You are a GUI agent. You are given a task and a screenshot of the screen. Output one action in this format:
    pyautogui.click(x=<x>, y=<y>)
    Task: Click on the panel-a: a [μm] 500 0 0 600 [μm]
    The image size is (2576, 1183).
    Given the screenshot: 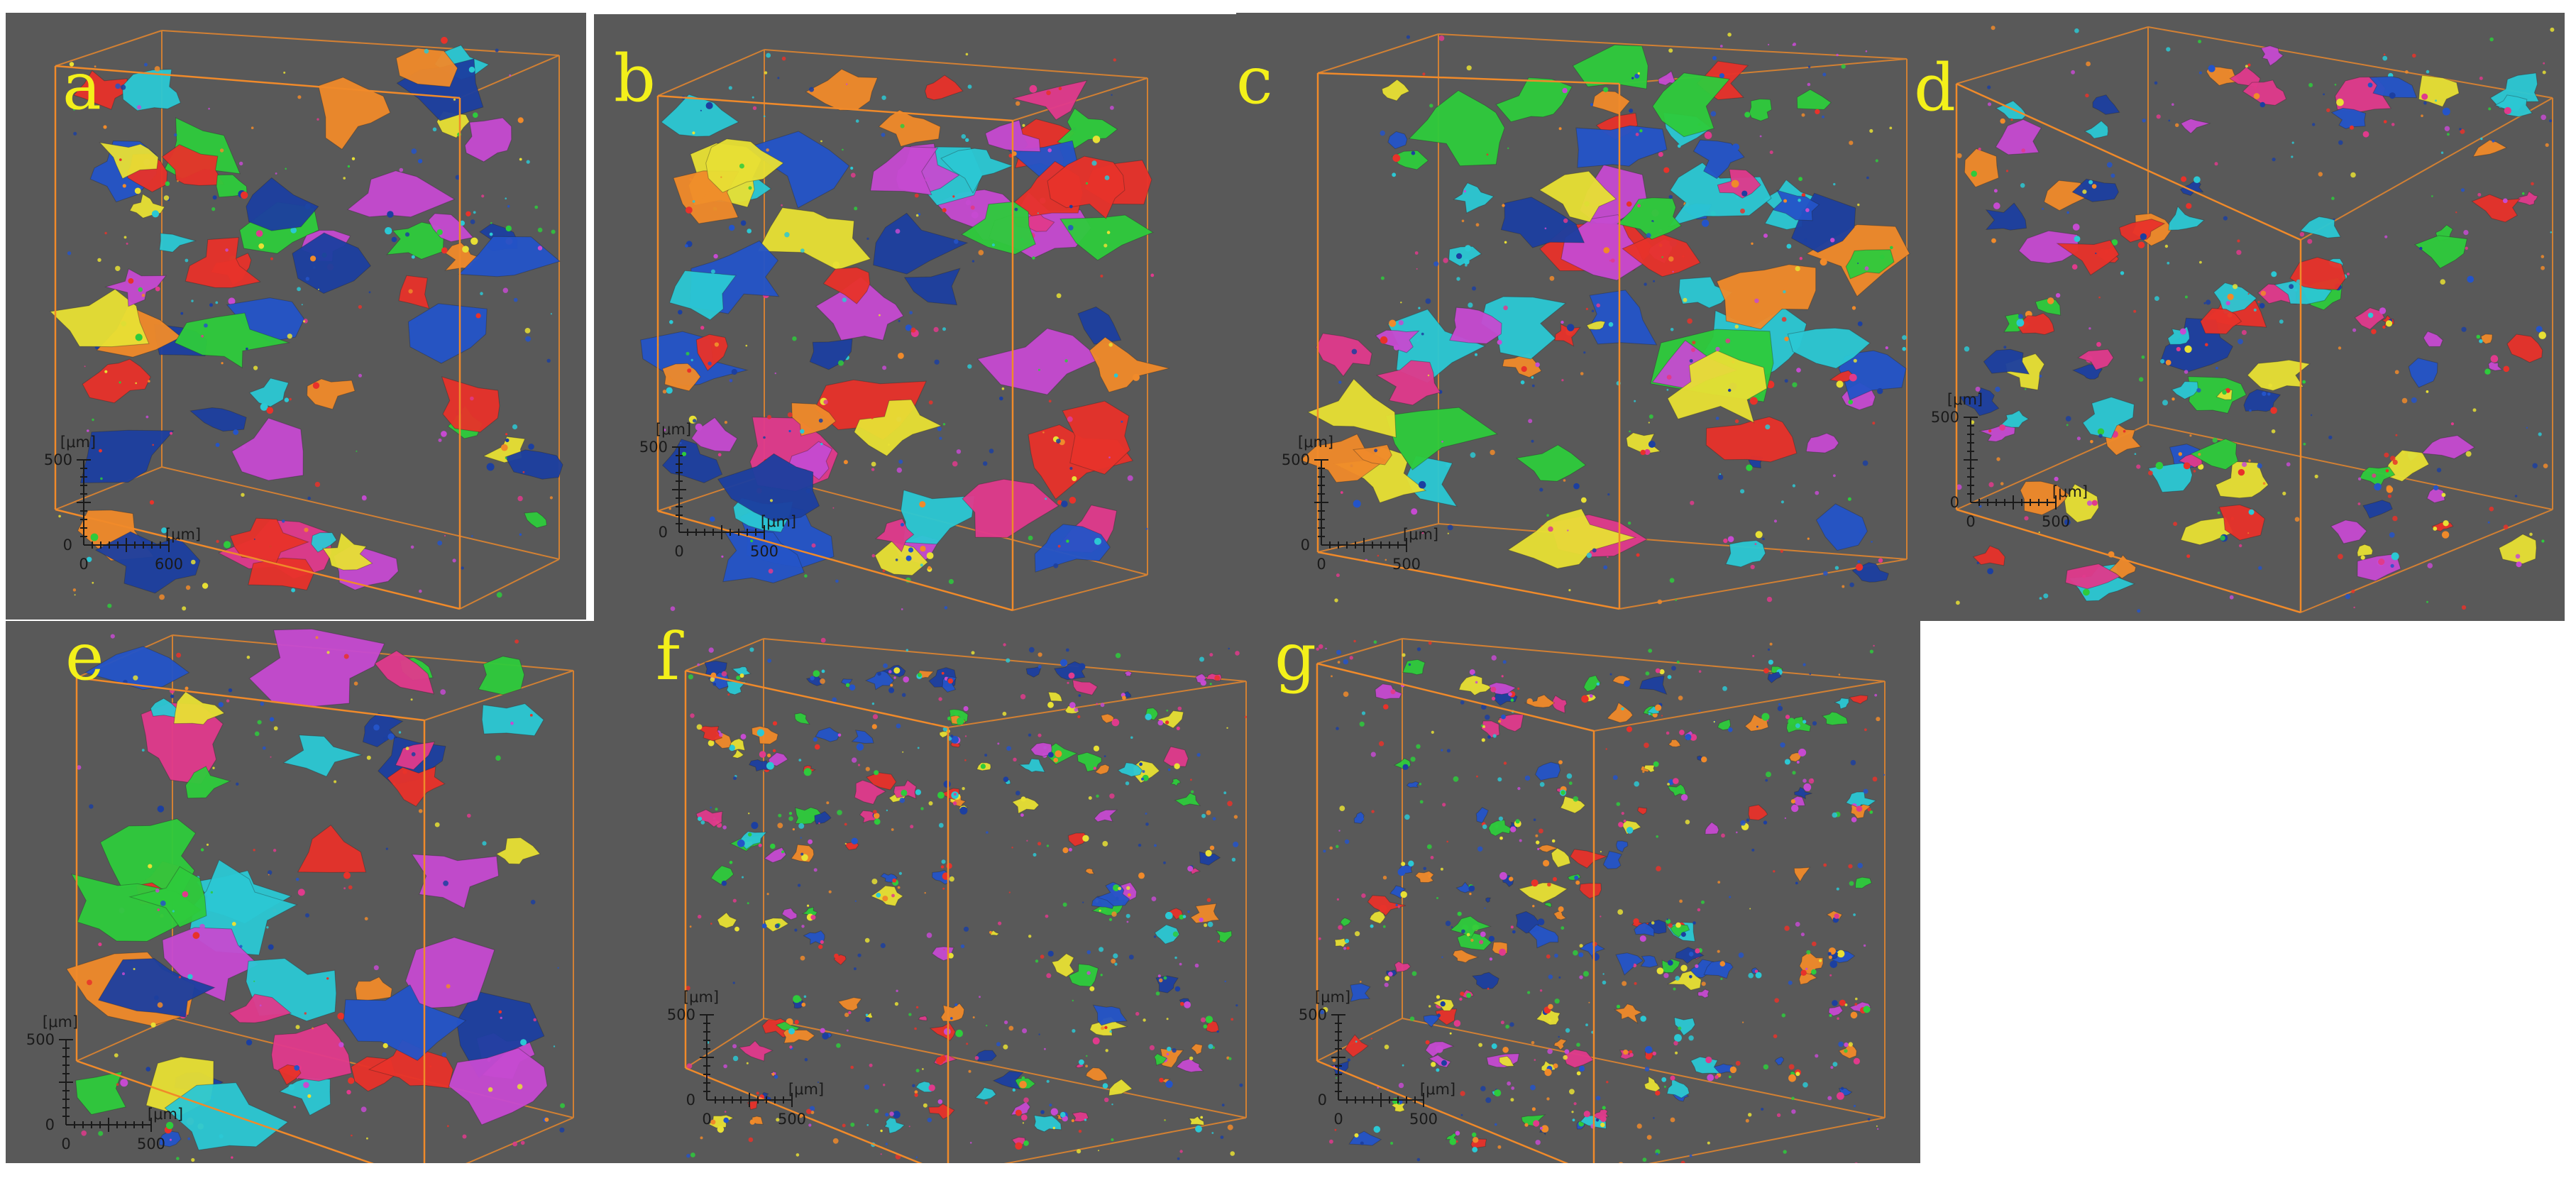 What is the action you would take?
    pyautogui.click(x=296, y=316)
    